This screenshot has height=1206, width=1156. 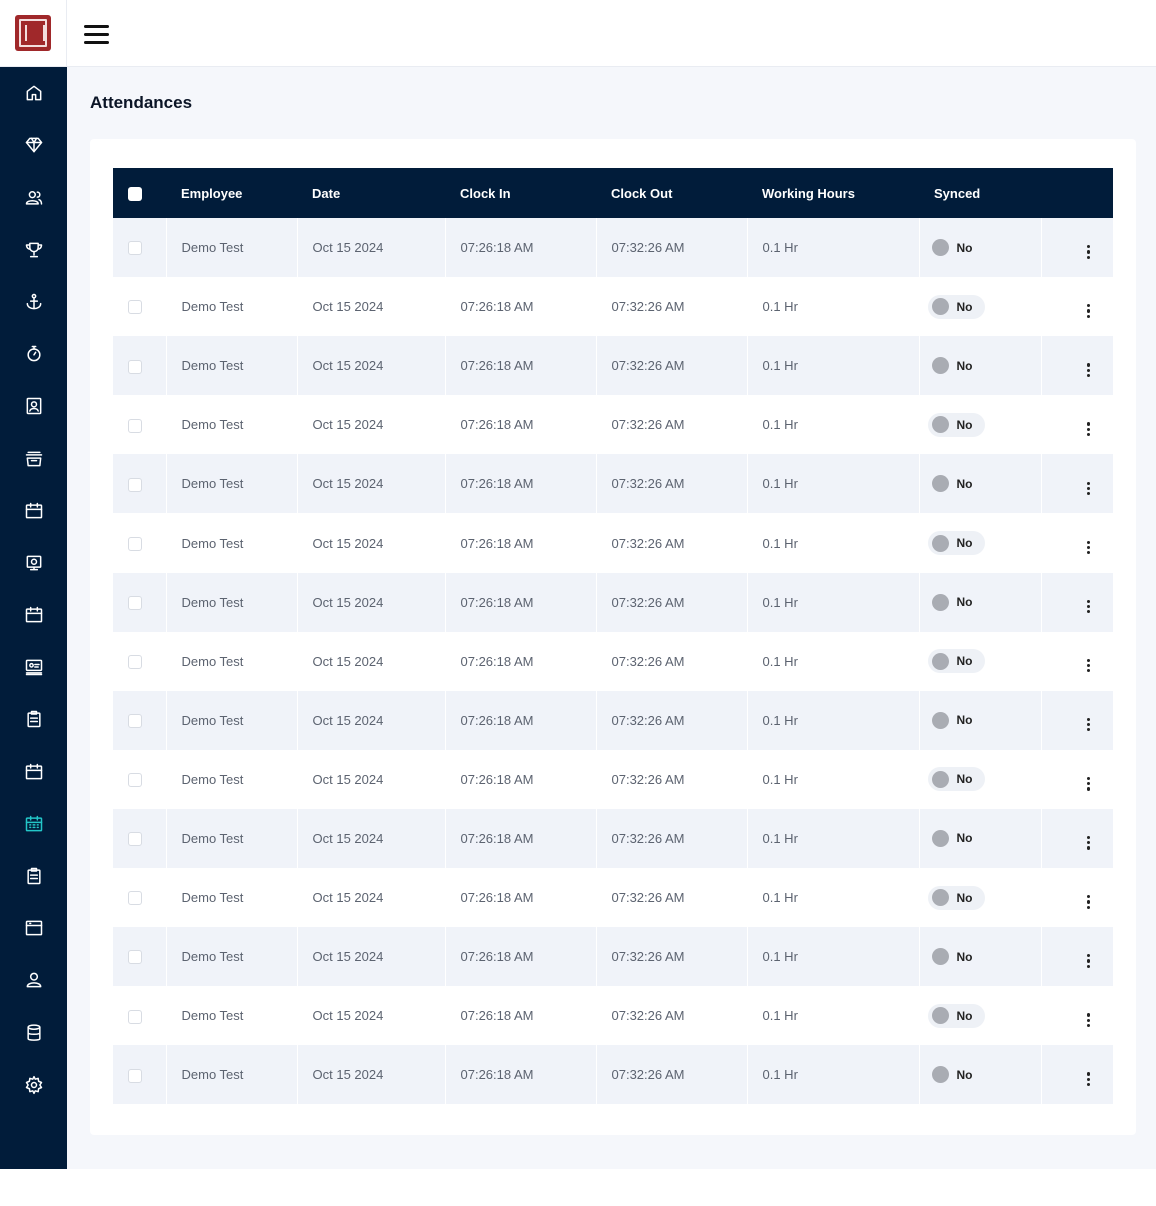 What do you see at coordinates (33, 354) in the screenshot?
I see `sidebar-item-stopwatch` at bounding box center [33, 354].